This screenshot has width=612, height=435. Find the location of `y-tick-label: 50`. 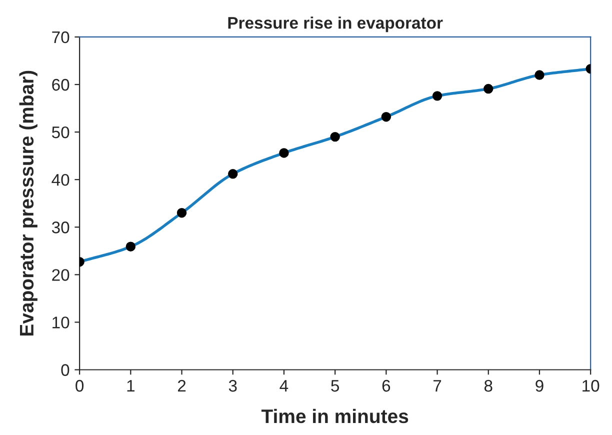

y-tick-label: 50 is located at coordinates (61, 132).